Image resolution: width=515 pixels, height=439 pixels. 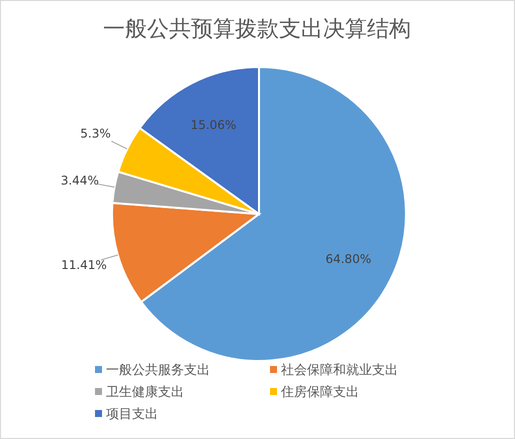 What do you see at coordinates (213, 125) in the screenshot?
I see `data-label: 15.06%` at bounding box center [213, 125].